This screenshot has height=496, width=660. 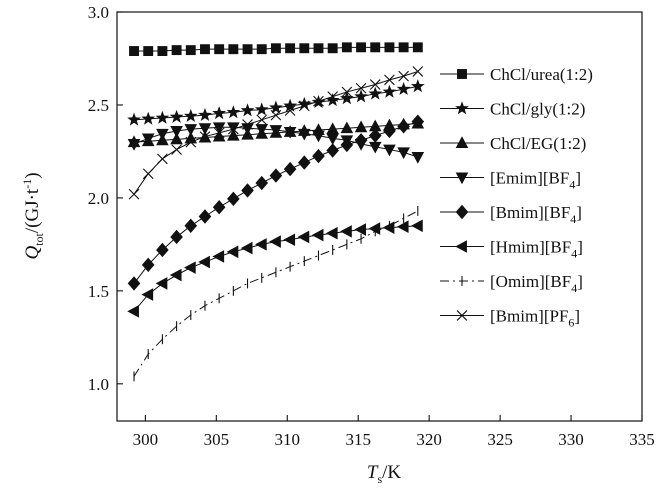 What do you see at coordinates (536, 214) in the screenshot?
I see `legend-label: [Bmim][BF4]` at bounding box center [536, 214].